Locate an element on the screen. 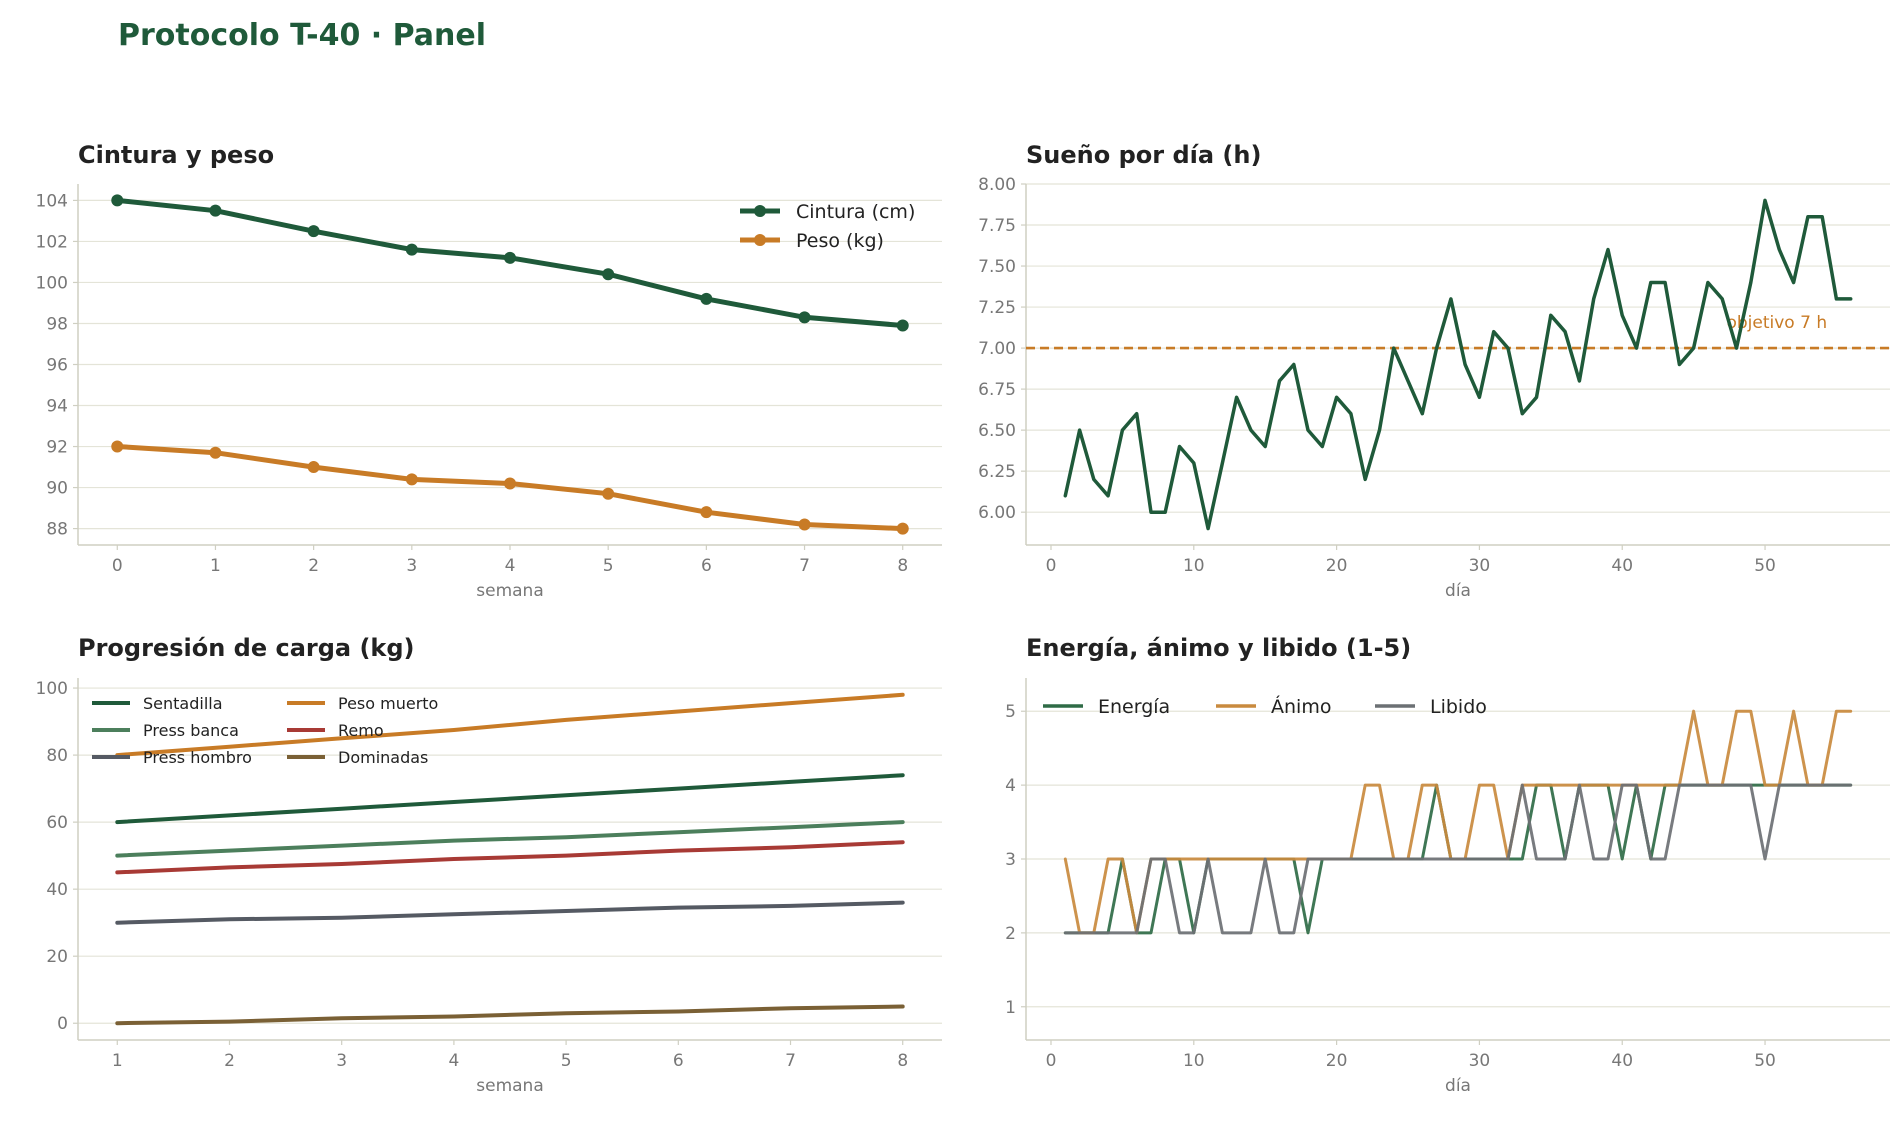 The width and height of the screenshot is (1903, 1122). page-title: Protocolo T-40 · Panel is located at coordinates (302, 35).